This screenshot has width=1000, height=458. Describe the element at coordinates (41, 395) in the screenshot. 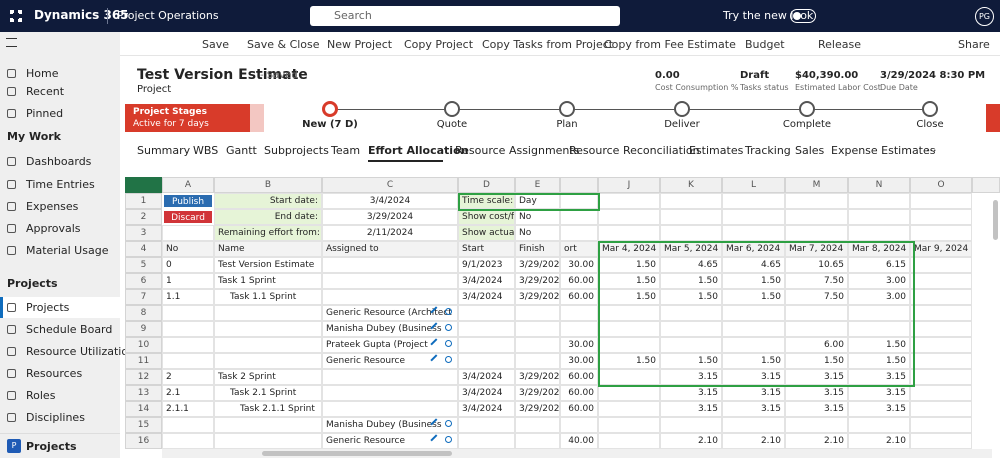

I see `nav-item: Roles` at that location.